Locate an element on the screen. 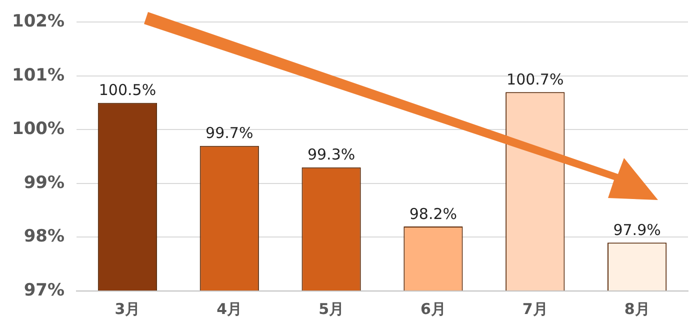 This screenshot has width=700, height=333. data-label: 98.2% is located at coordinates (433, 213).